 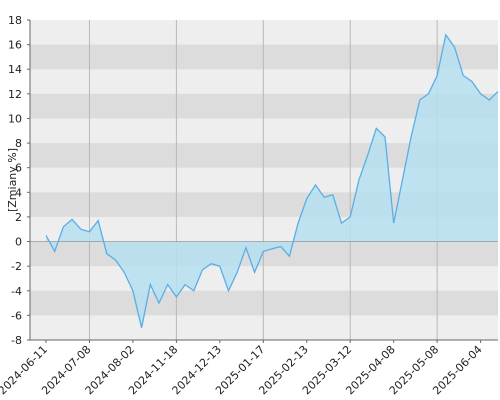 What do you see at coordinates (15, 94) in the screenshot?
I see `y-tick-label: 12` at bounding box center [15, 94].